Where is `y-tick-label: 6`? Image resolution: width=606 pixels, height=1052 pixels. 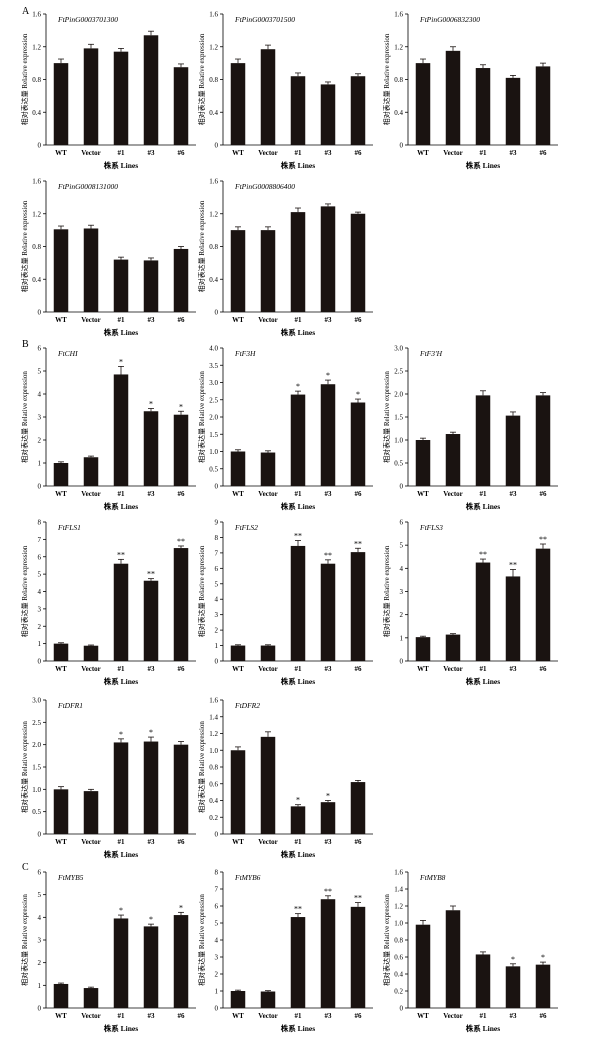 y-tick-label: 6 is located at coordinates (40, 349).